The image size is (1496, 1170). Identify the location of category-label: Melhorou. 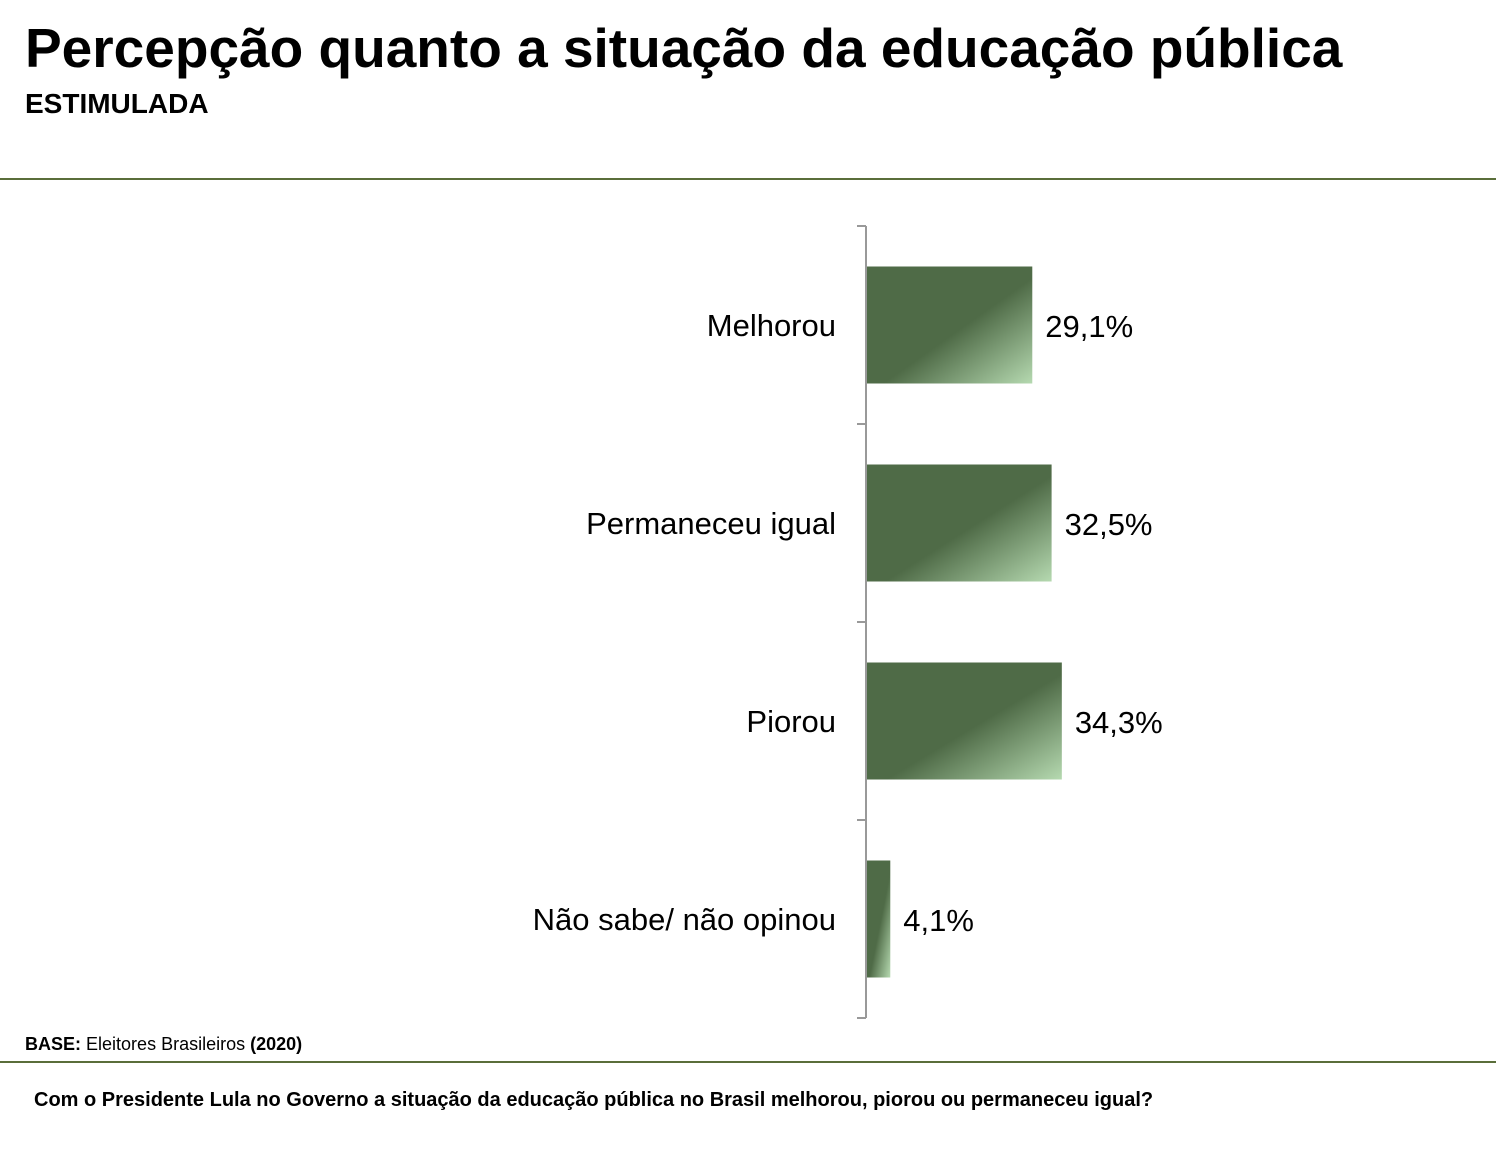
(771, 325).